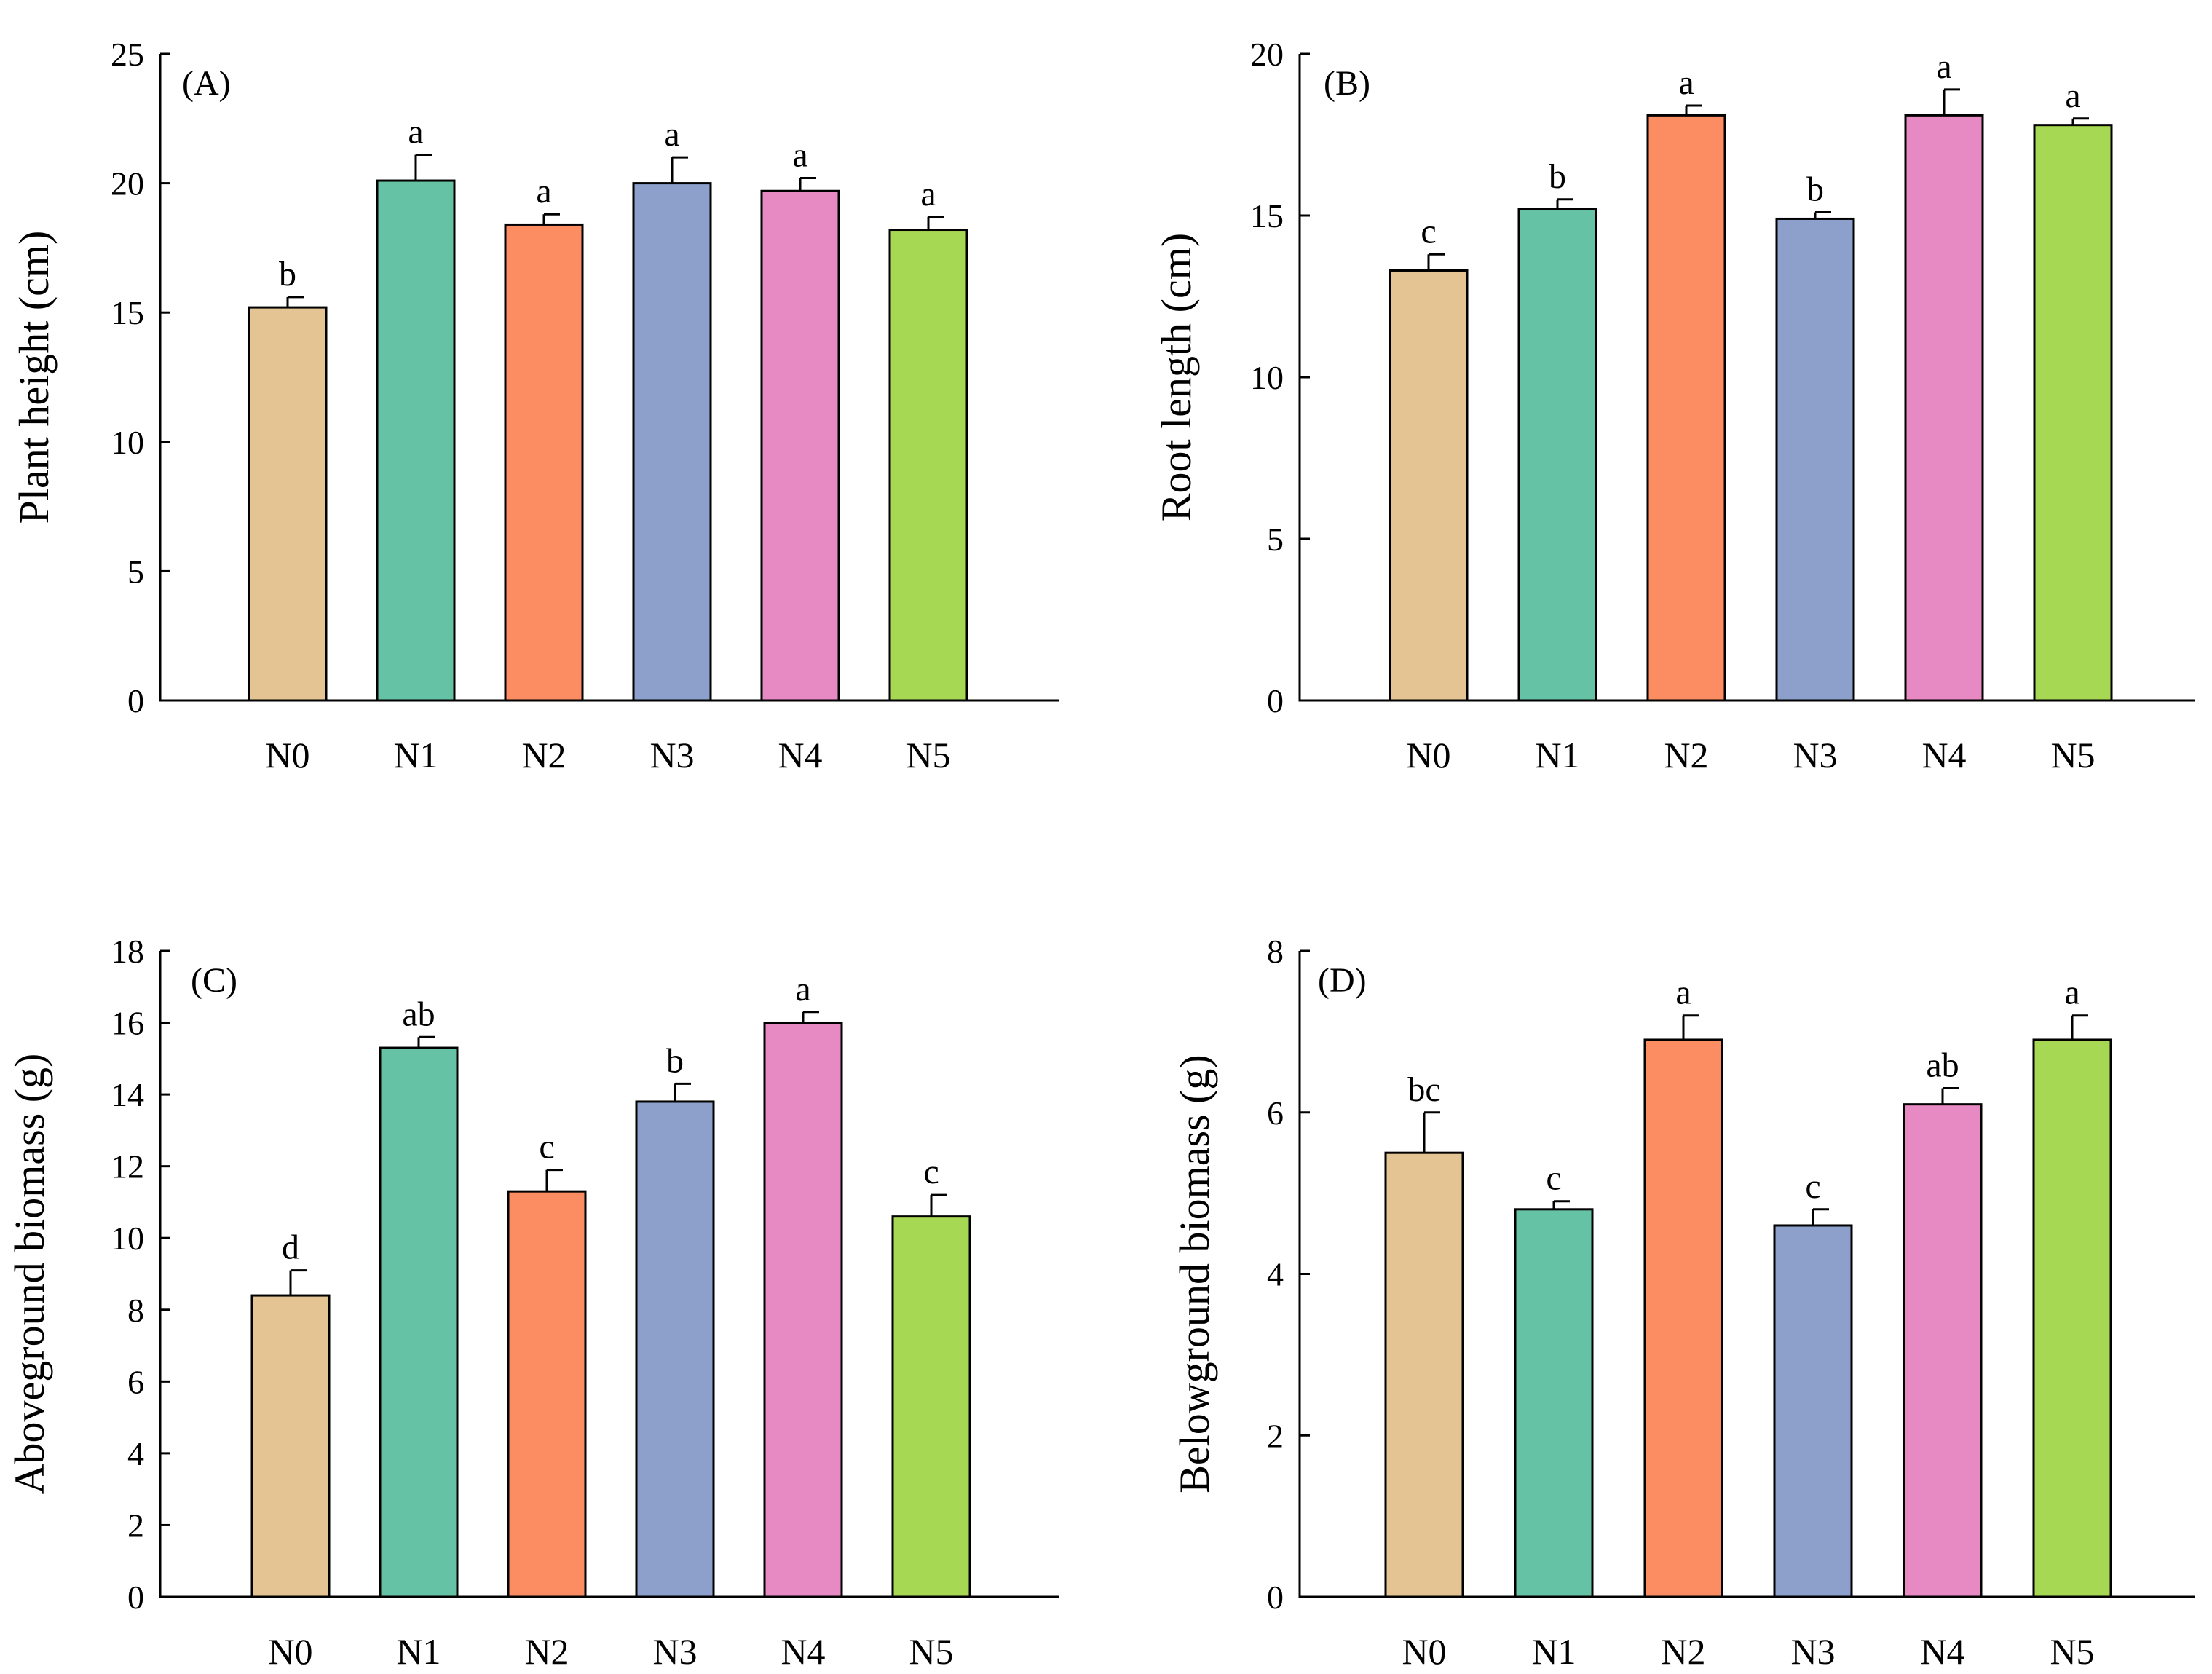 The width and height of the screenshot is (2212, 1674). I want to click on y-axis-title: Plant height (cm), so click(34, 377).